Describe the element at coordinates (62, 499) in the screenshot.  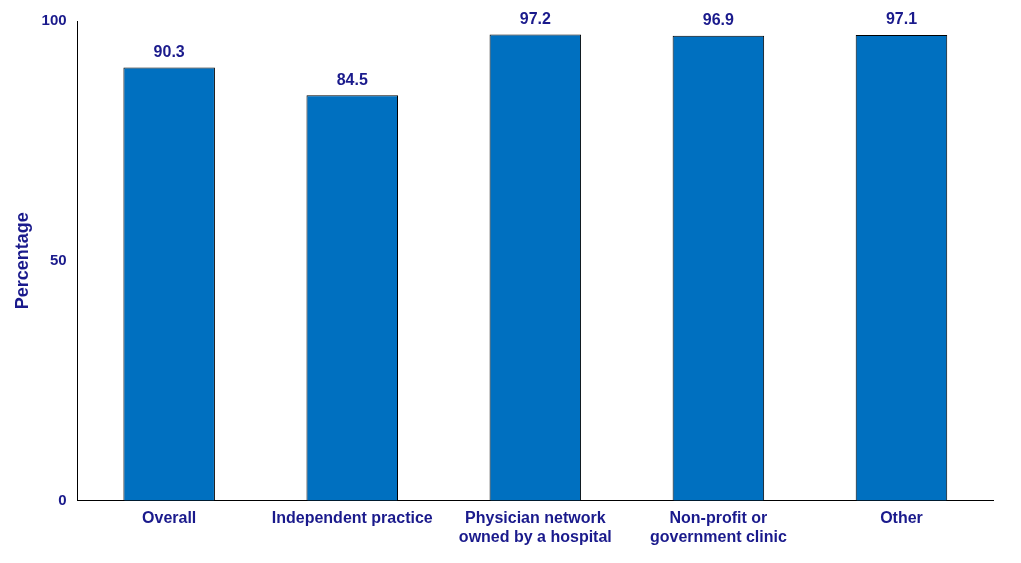
I see `y-tick-label: 0` at that location.